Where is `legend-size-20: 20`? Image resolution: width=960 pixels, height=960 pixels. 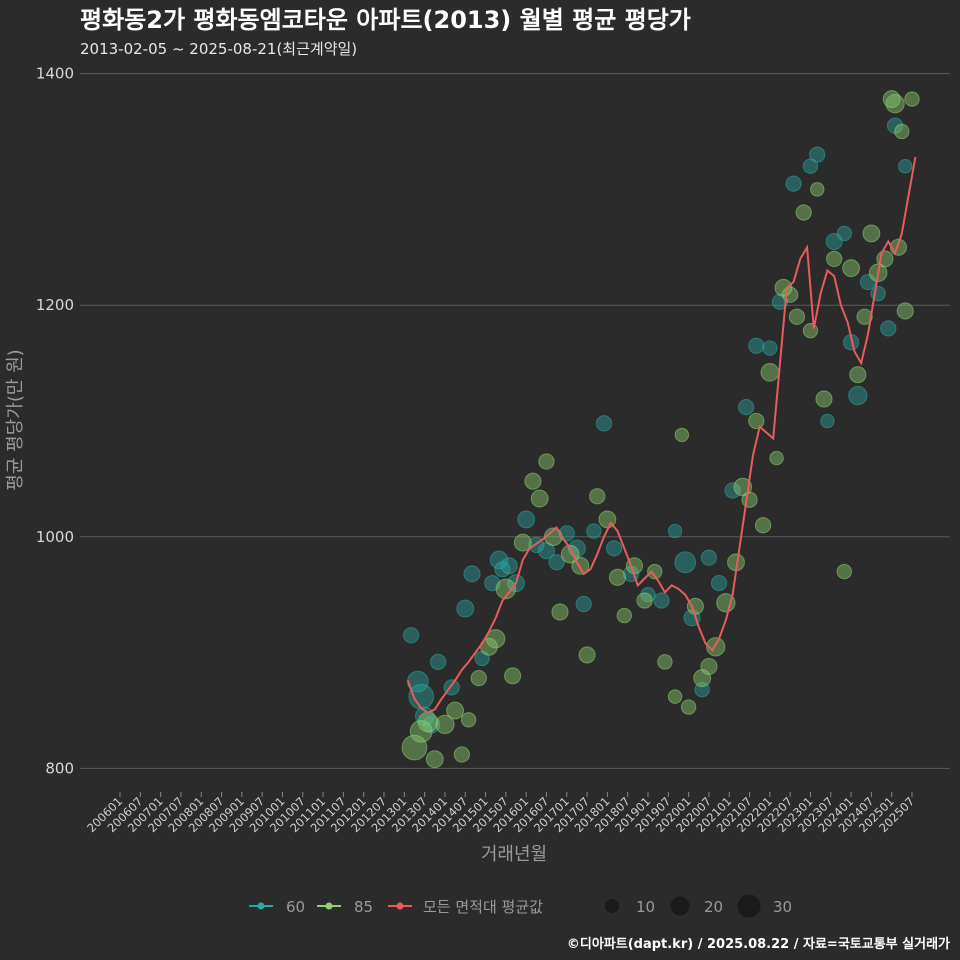 legend-size-20: 20 is located at coordinates (696, 906).